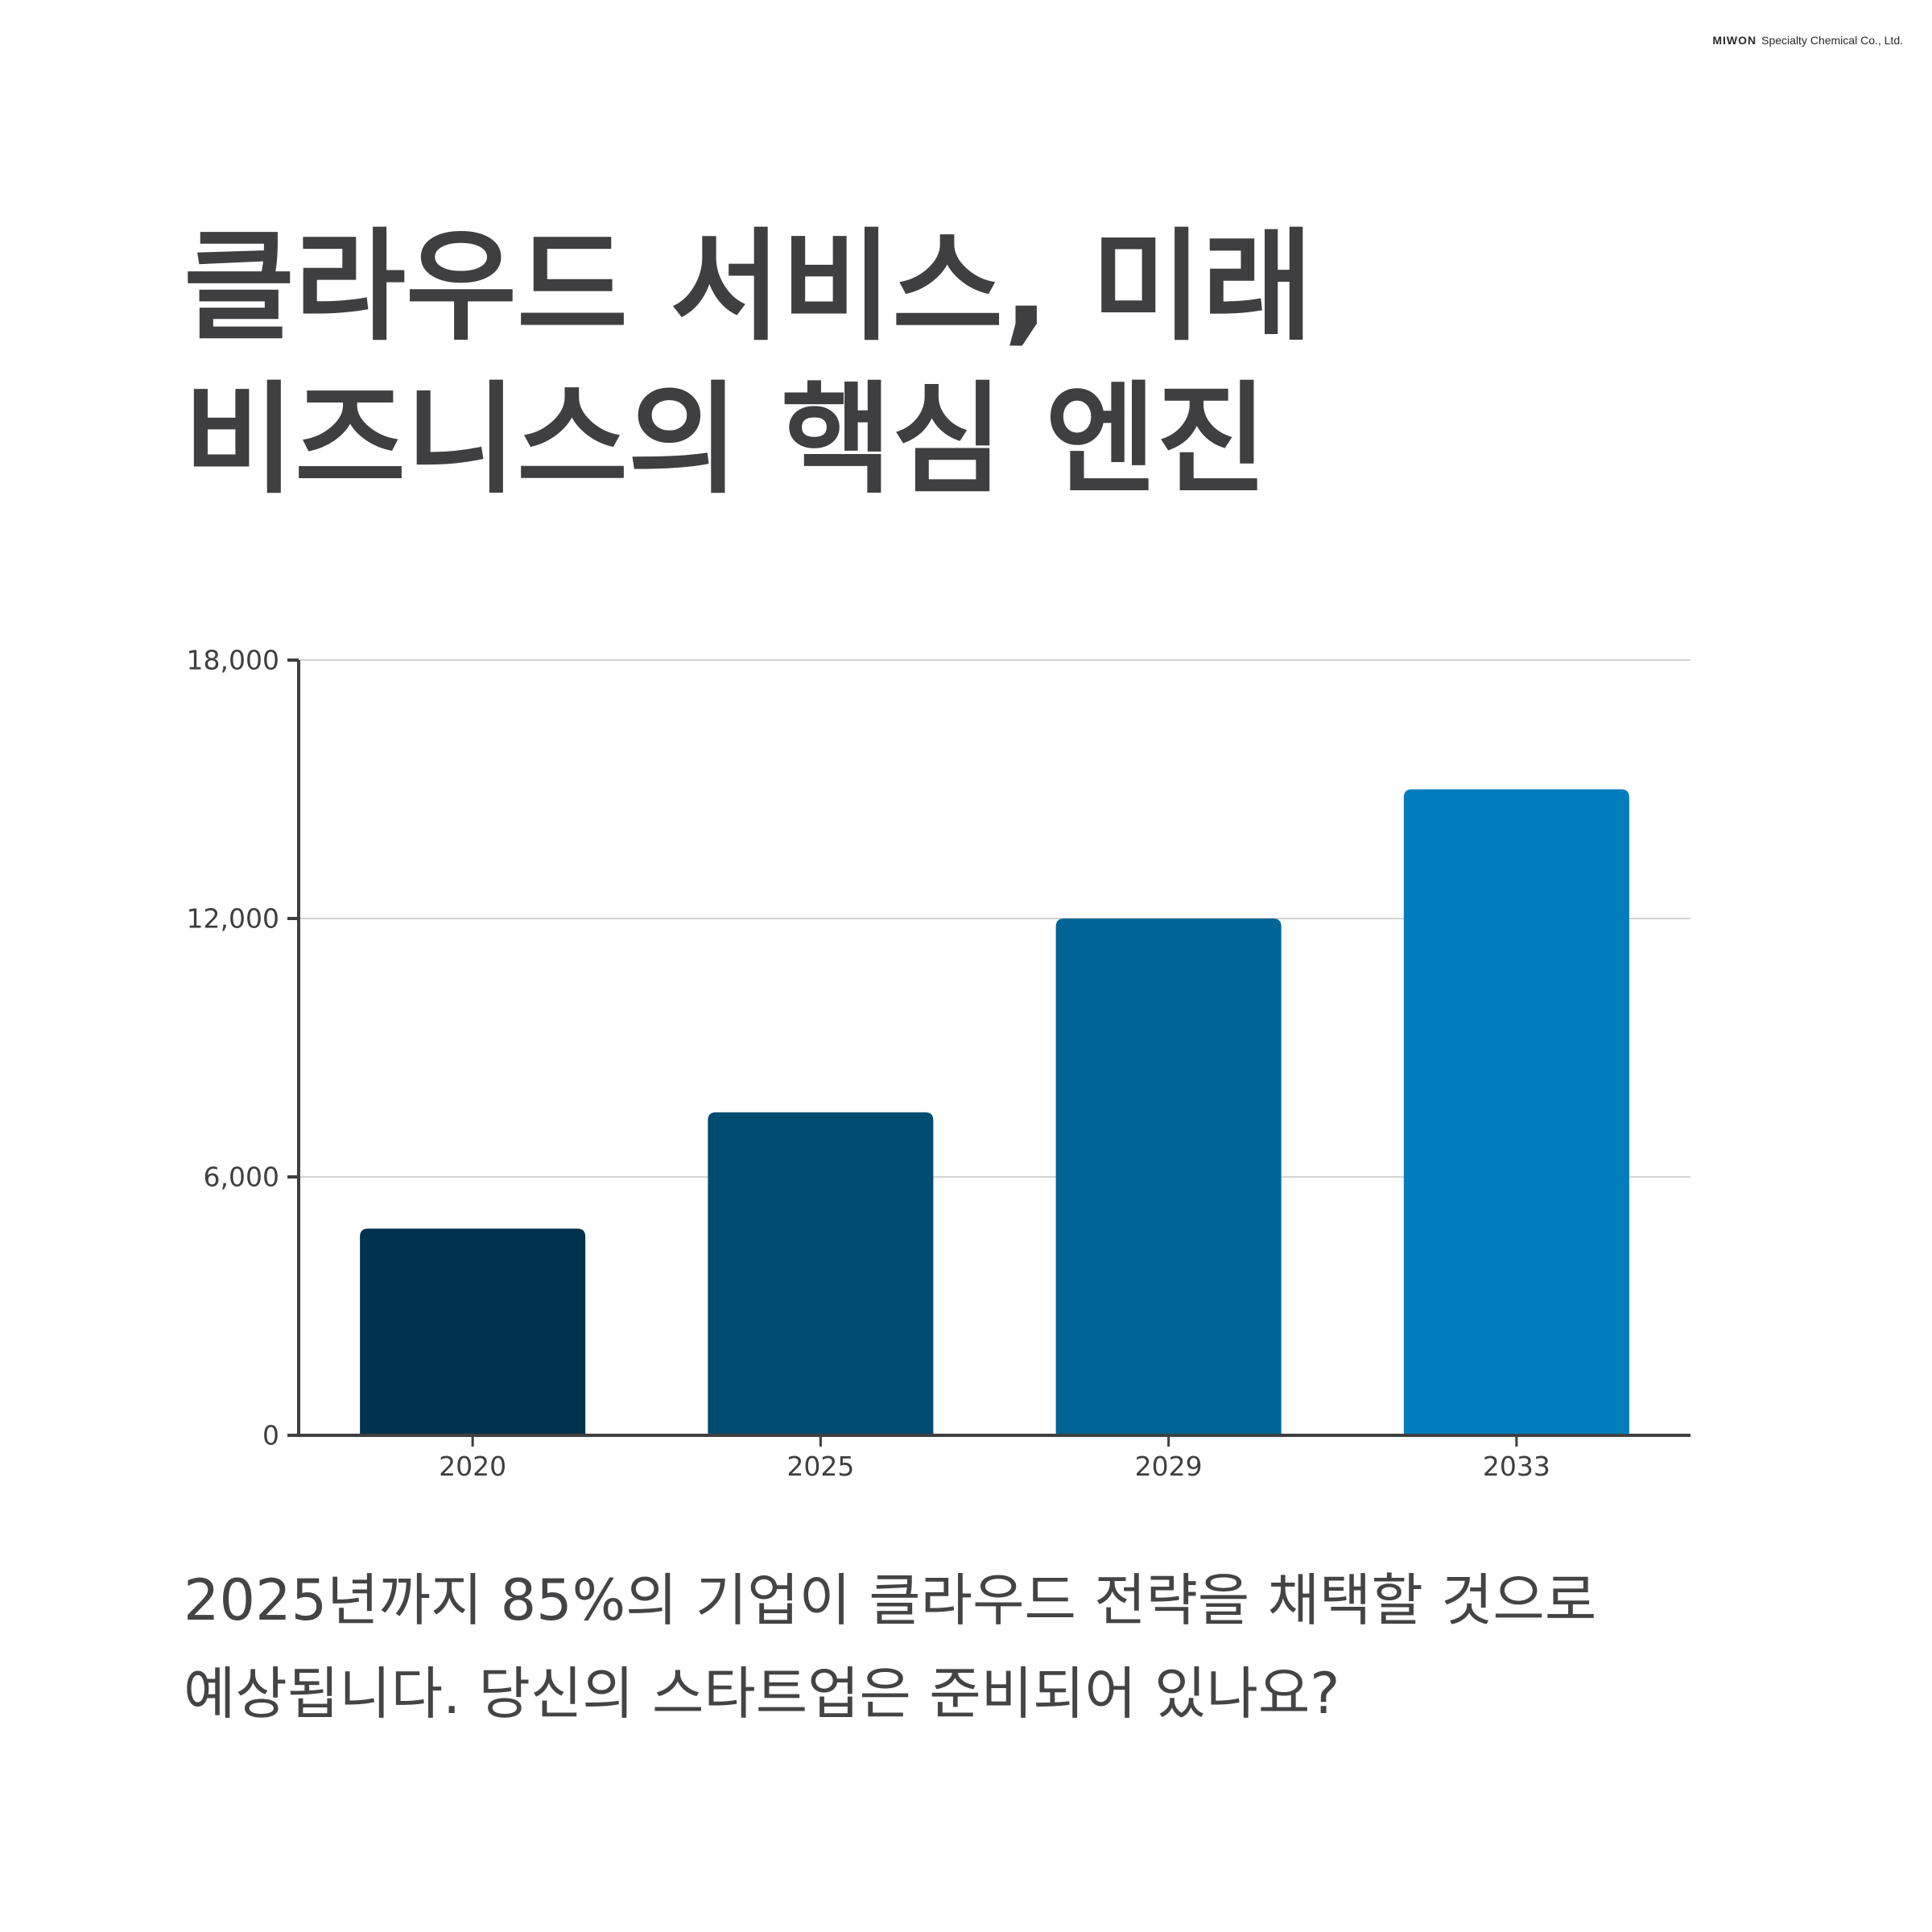 The width and height of the screenshot is (1932, 1932). I want to click on brand-subtitle: Specialty Chemical Co., Ltd., so click(1832, 40).